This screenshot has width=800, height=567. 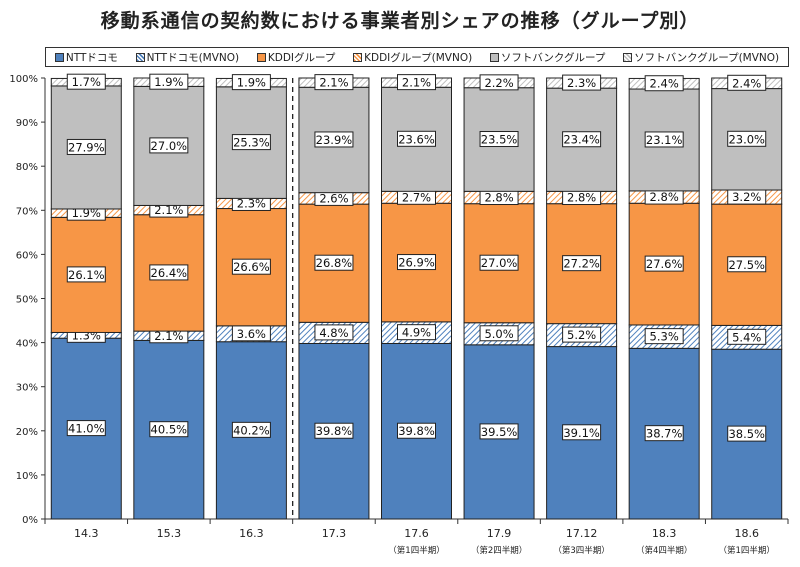 What do you see at coordinates (169, 430) in the screenshot?
I see `data-label: 40.5%` at bounding box center [169, 430].